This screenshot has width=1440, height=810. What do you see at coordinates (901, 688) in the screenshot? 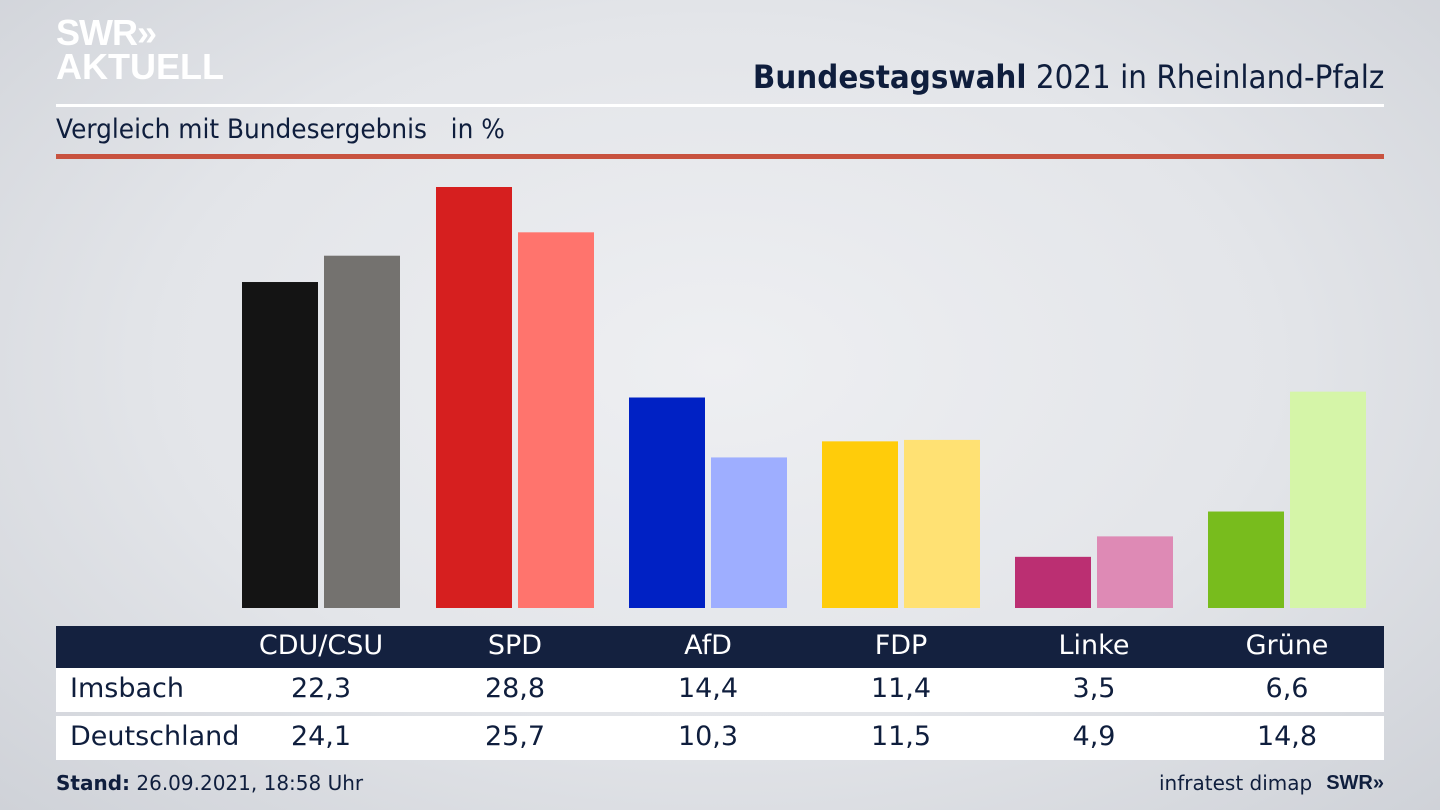
I see `table-cell: 11,4` at bounding box center [901, 688].